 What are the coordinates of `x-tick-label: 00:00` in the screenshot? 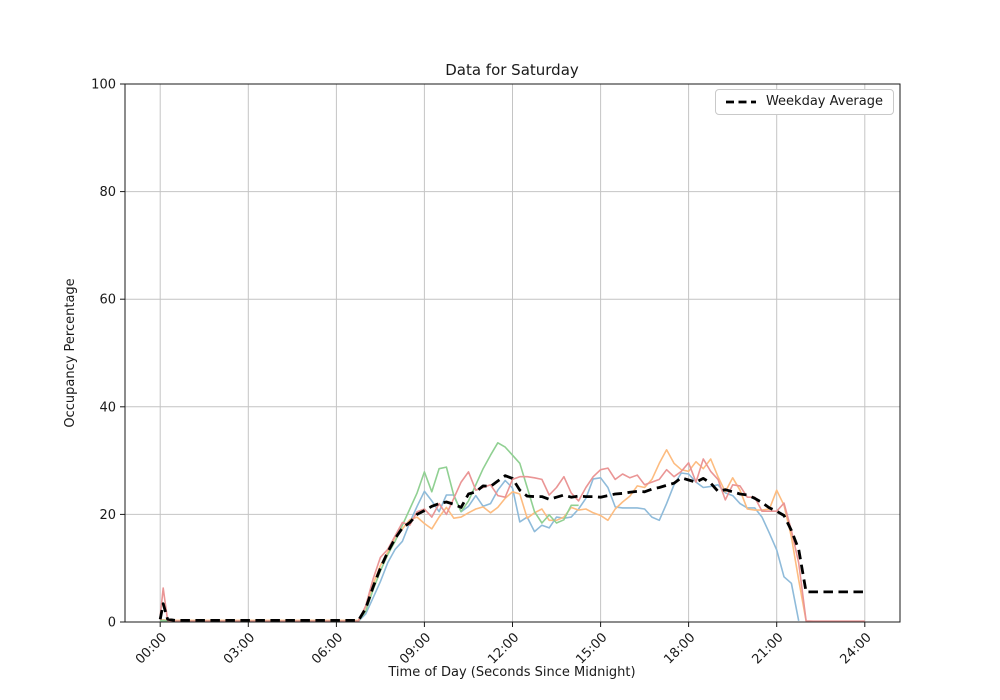 It's located at (151, 648).